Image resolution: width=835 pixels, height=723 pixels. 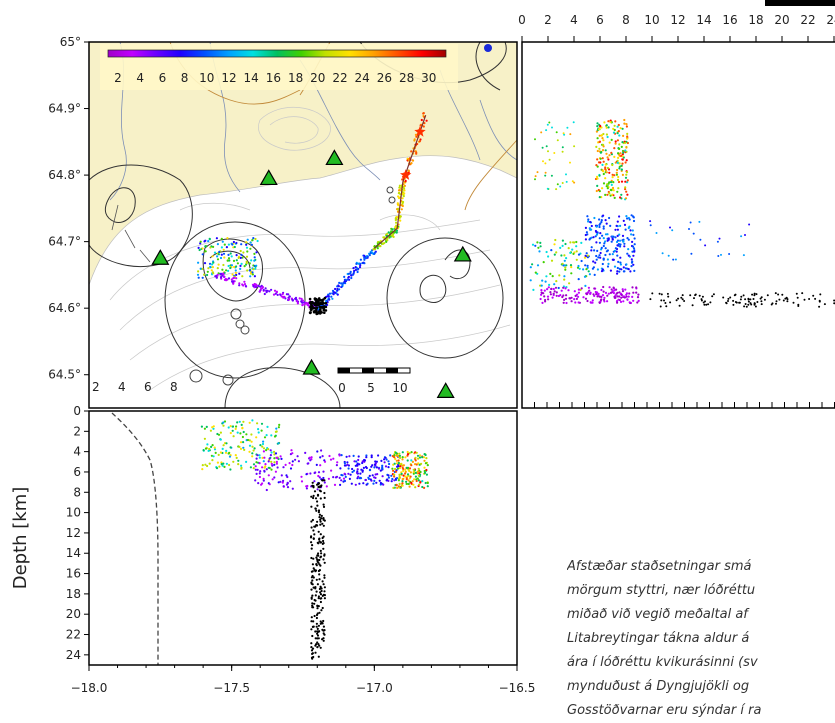 What do you see at coordinates (677, 20) in the screenshot?
I see `side-section-x-label: 12` at bounding box center [677, 20].